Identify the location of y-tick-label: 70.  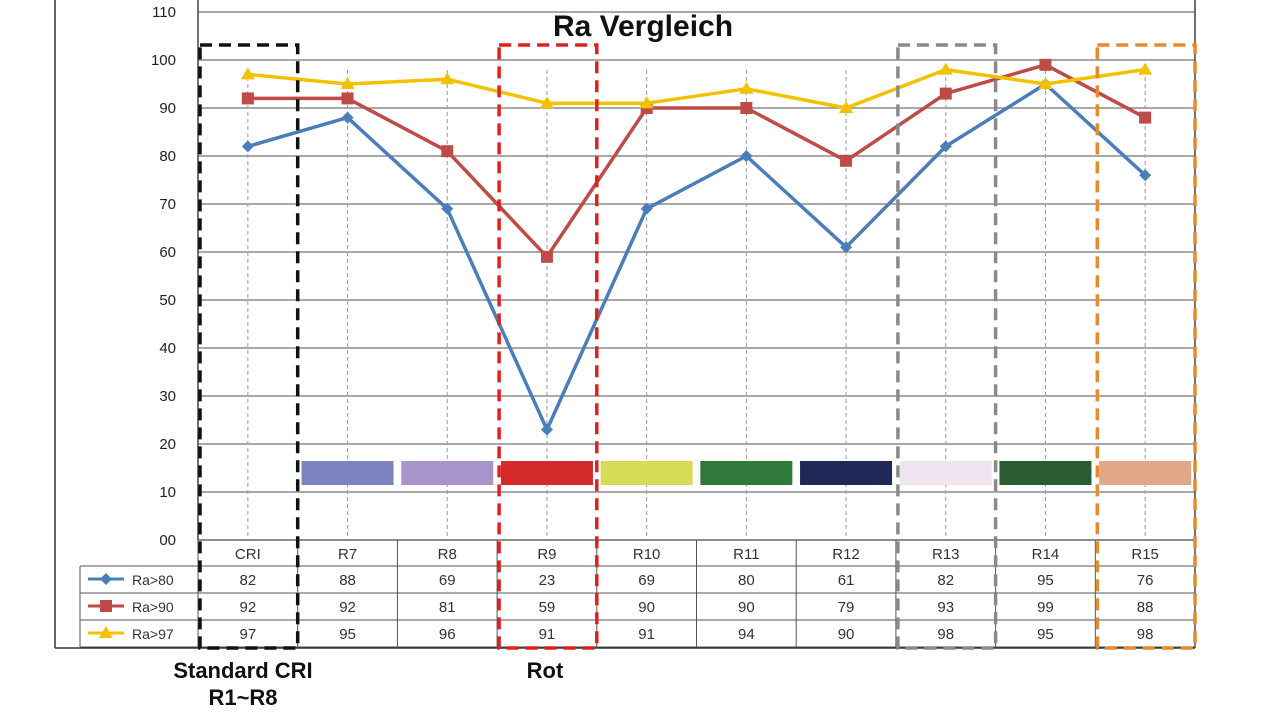
(167, 204).